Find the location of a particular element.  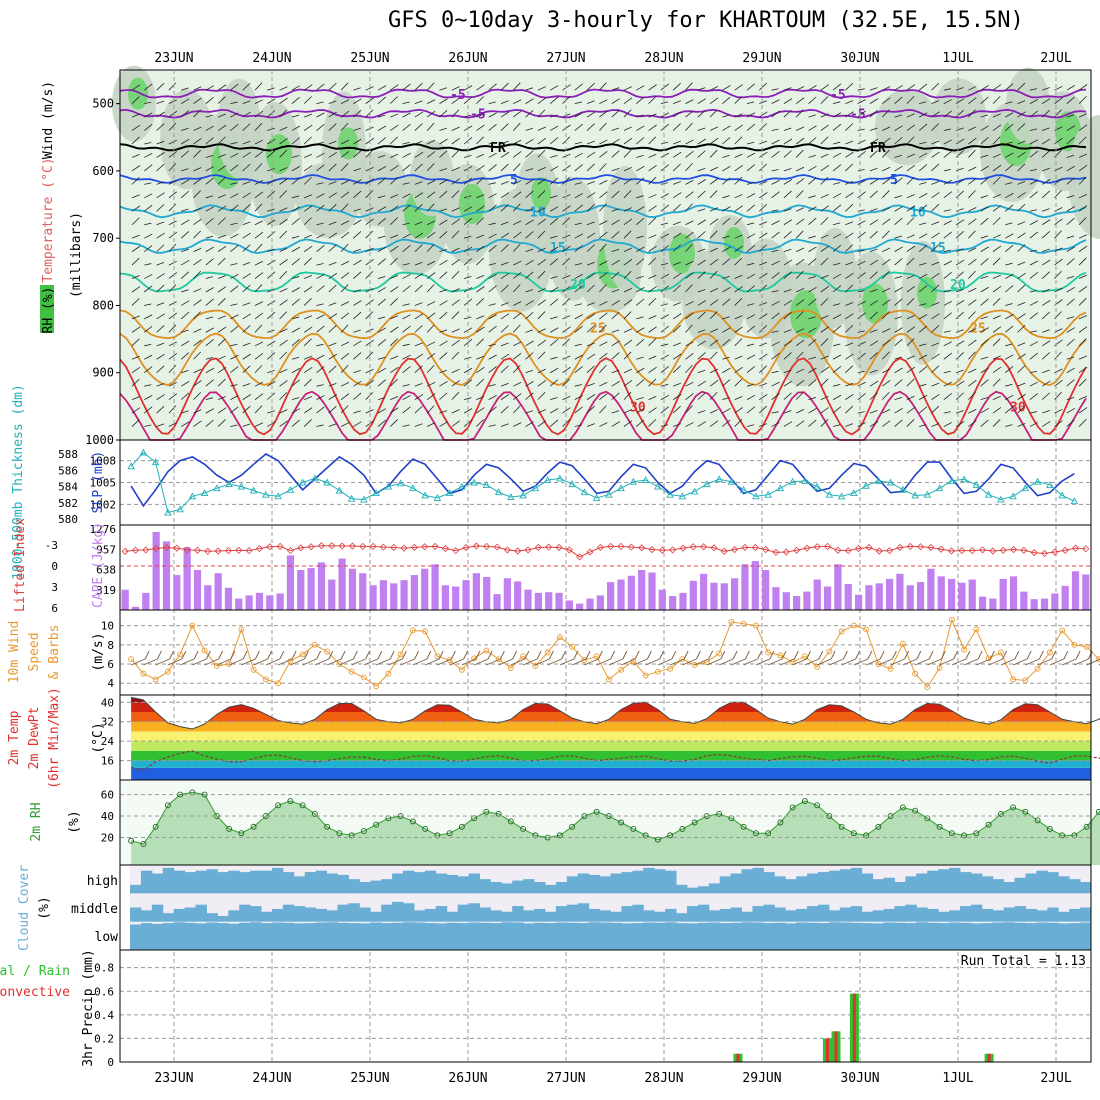

precip-tick-label: 0.2 is located at coordinates (104, 1038).